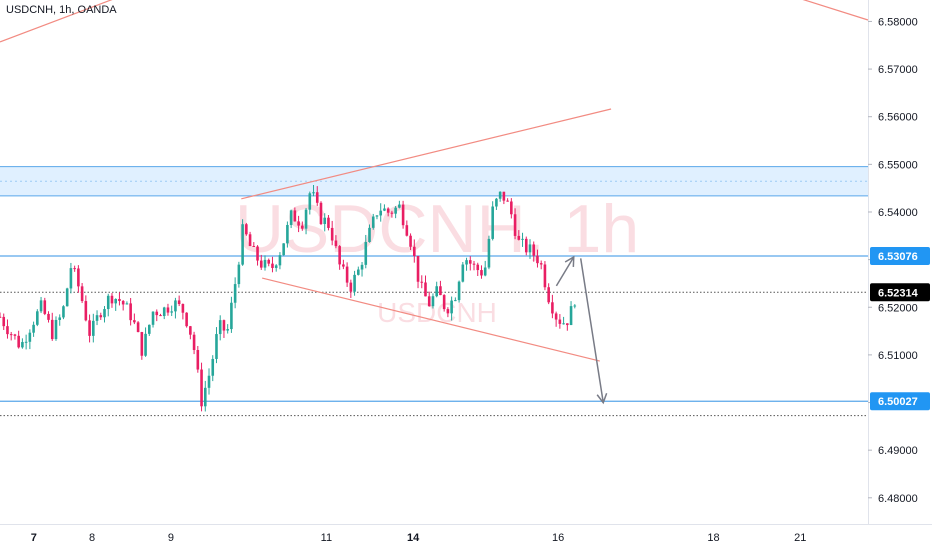 The image size is (932, 550). What do you see at coordinates (898, 213) in the screenshot?
I see `price-tick-label: 6.54000` at bounding box center [898, 213].